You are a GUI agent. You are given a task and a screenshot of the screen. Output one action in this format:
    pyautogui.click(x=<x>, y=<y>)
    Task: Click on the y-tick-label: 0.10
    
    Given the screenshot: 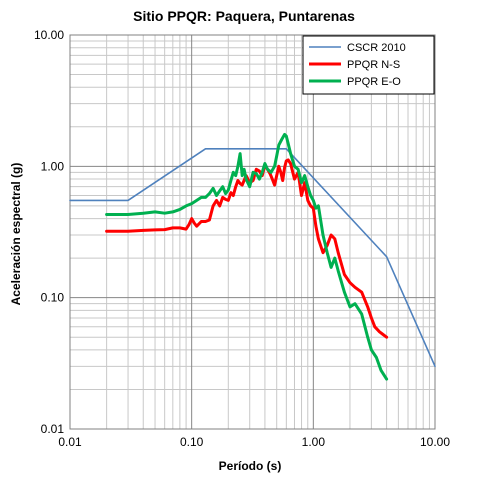 What is the action you would take?
    pyautogui.click(x=53, y=298)
    